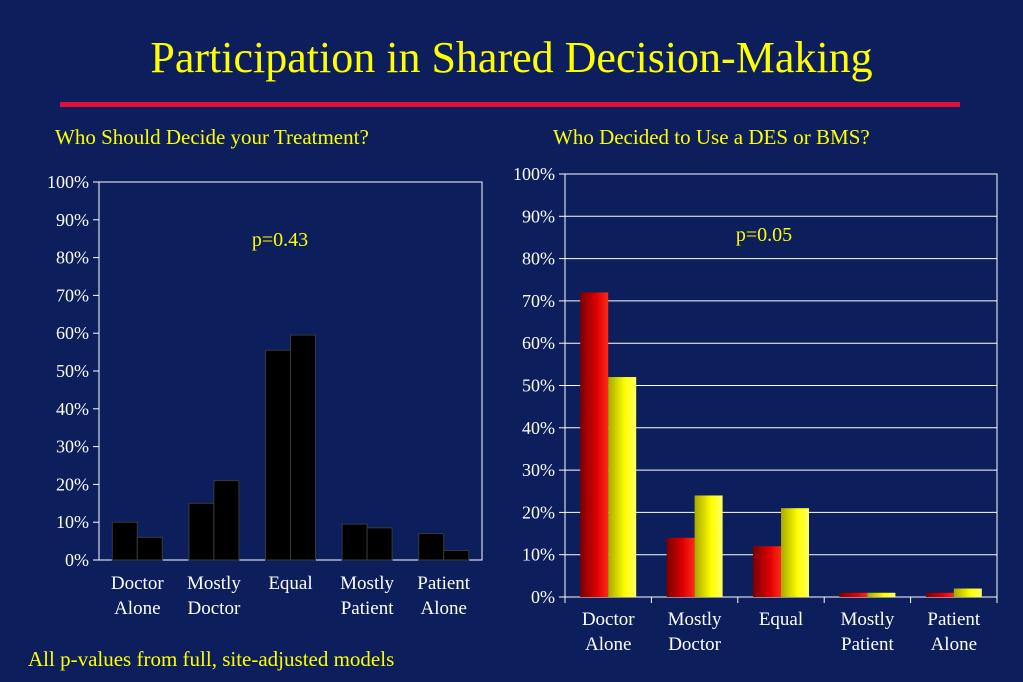  Describe the element at coordinates (510, 104) in the screenshot. I see `title-underline` at that location.